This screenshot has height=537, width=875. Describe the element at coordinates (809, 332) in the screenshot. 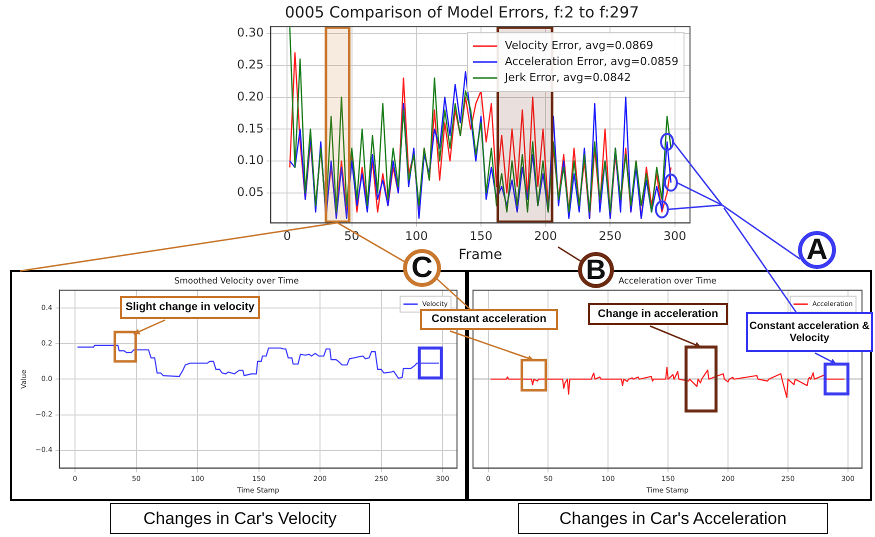

I see `text: Constant acceleration & Velocity` at that location.